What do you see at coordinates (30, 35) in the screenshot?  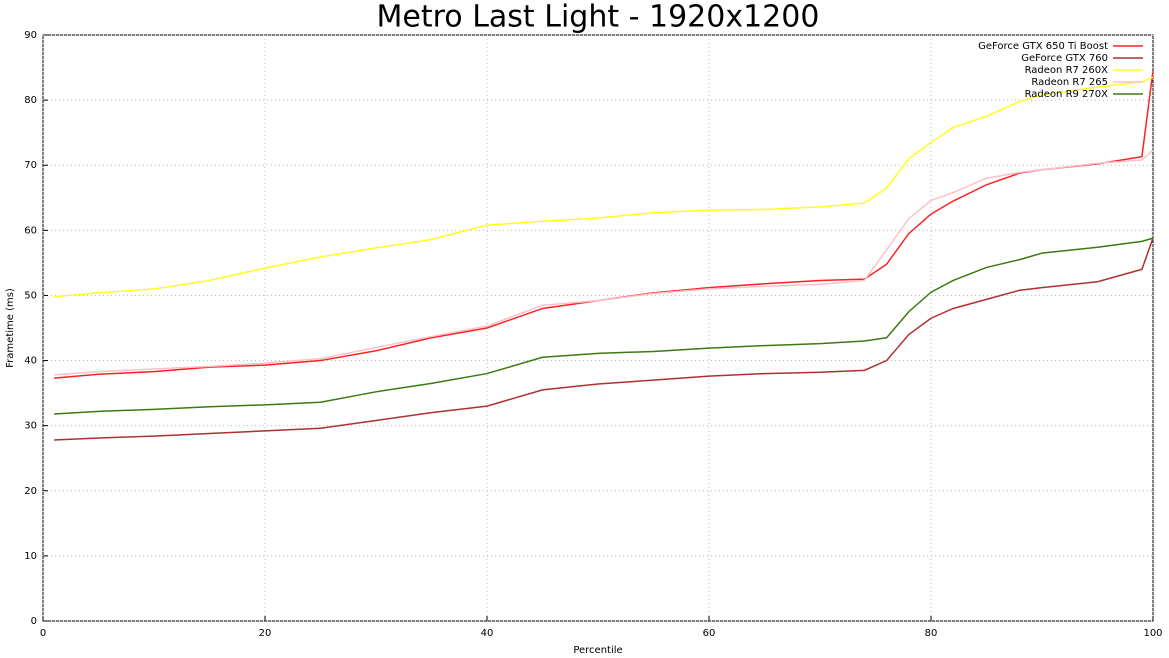 I see `y-tick-label: 90` at bounding box center [30, 35].